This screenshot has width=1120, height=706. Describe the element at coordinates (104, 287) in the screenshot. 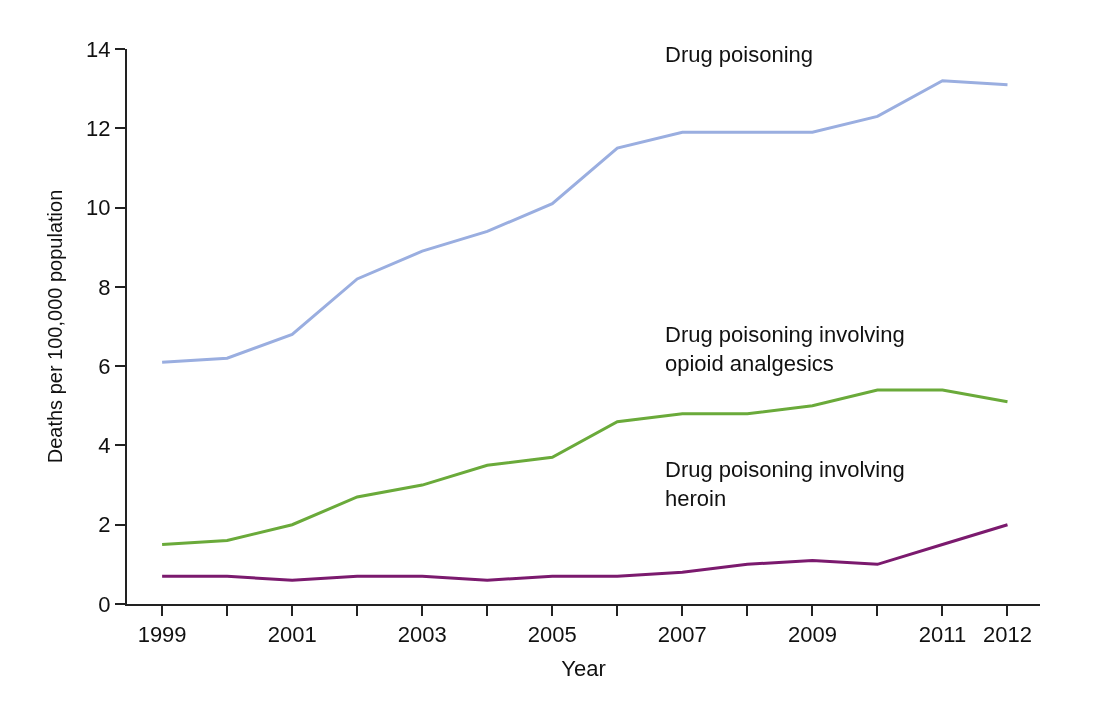

I see `y-tick-label: 8` at that location.